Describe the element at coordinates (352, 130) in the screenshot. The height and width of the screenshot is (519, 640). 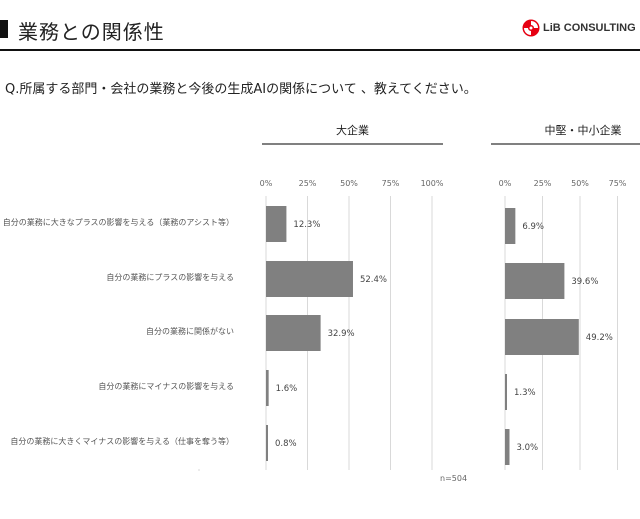
I see `chart-title: 大企業` at that location.